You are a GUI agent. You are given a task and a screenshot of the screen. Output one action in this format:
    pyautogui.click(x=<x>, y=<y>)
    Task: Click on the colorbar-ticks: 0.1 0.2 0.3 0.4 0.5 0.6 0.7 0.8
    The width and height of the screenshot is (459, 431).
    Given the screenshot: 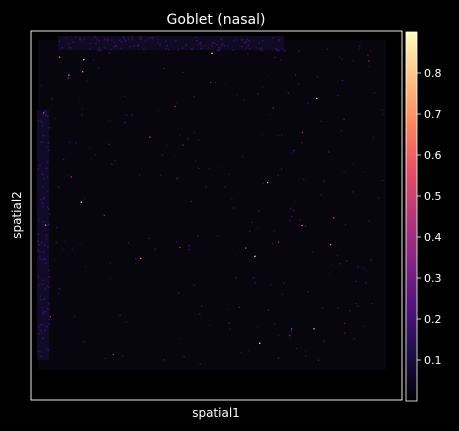 What is the action you would take?
    pyautogui.click(x=429, y=217)
    